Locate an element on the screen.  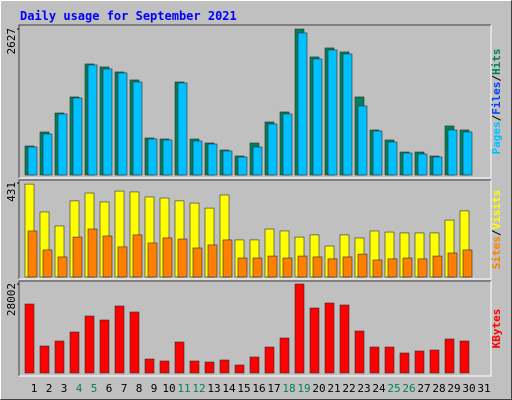
x-tick-label: 6 is located at coordinates (109, 388).